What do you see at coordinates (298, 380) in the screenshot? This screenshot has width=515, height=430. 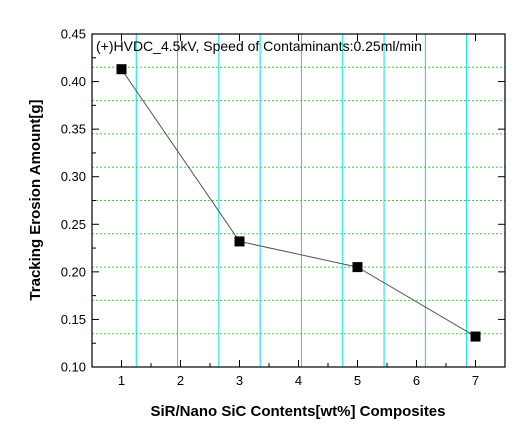 I see `x-tick-label: 4` at bounding box center [298, 380].